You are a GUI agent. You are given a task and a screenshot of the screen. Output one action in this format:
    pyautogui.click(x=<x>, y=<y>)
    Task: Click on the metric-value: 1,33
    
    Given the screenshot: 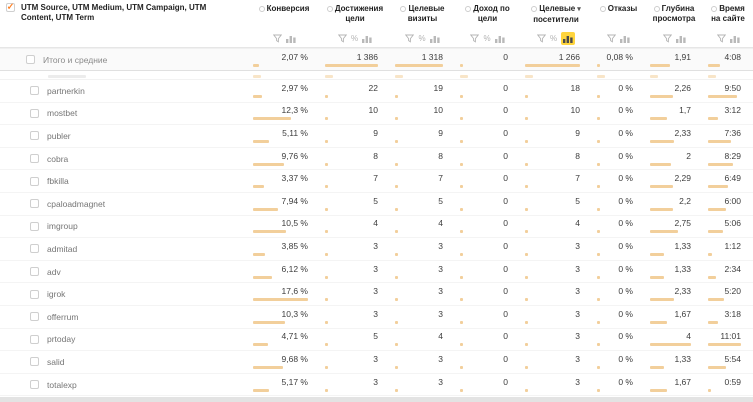 What is the action you would take?
    pyautogui.click(x=682, y=268)
    